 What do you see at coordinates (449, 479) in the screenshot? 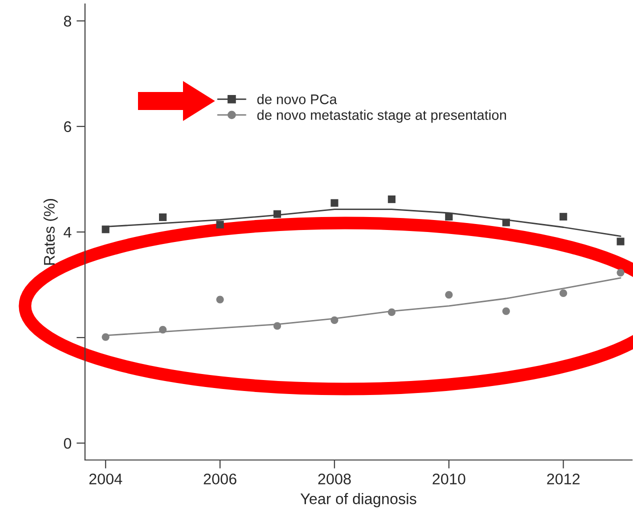
I see `x-tick-label: 2010` at bounding box center [449, 479].